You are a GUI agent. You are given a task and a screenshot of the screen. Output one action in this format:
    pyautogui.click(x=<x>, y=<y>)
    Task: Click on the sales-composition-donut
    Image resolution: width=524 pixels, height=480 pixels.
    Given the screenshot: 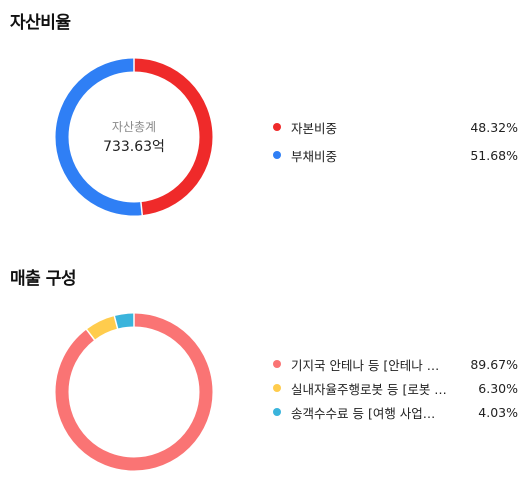 What is the action you would take?
    pyautogui.click(x=134, y=391)
    